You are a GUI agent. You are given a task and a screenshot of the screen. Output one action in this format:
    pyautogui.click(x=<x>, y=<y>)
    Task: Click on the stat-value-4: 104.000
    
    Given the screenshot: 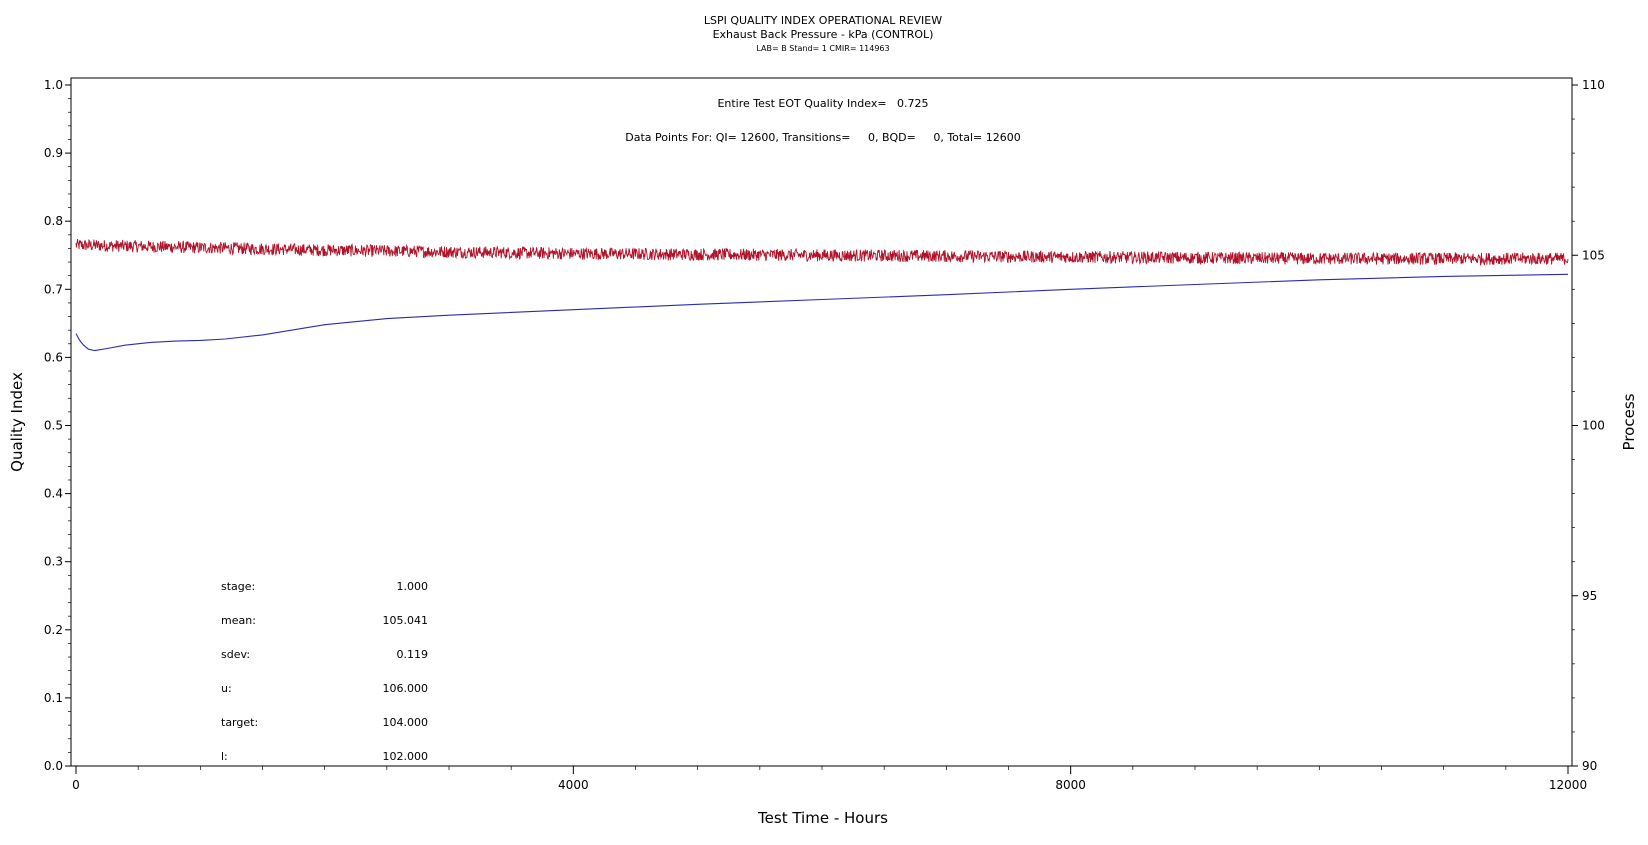 What is the action you would take?
    pyautogui.click(x=406, y=722)
    